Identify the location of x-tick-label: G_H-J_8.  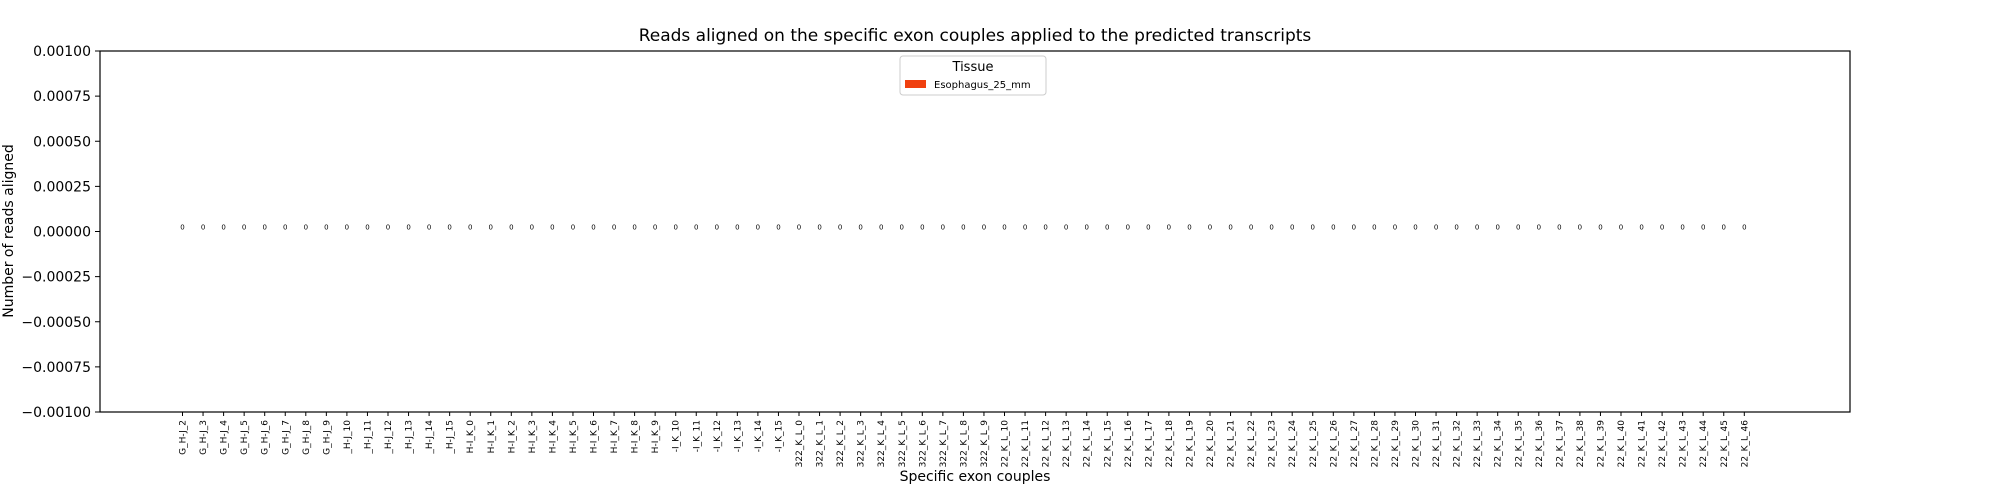
(307, 437).